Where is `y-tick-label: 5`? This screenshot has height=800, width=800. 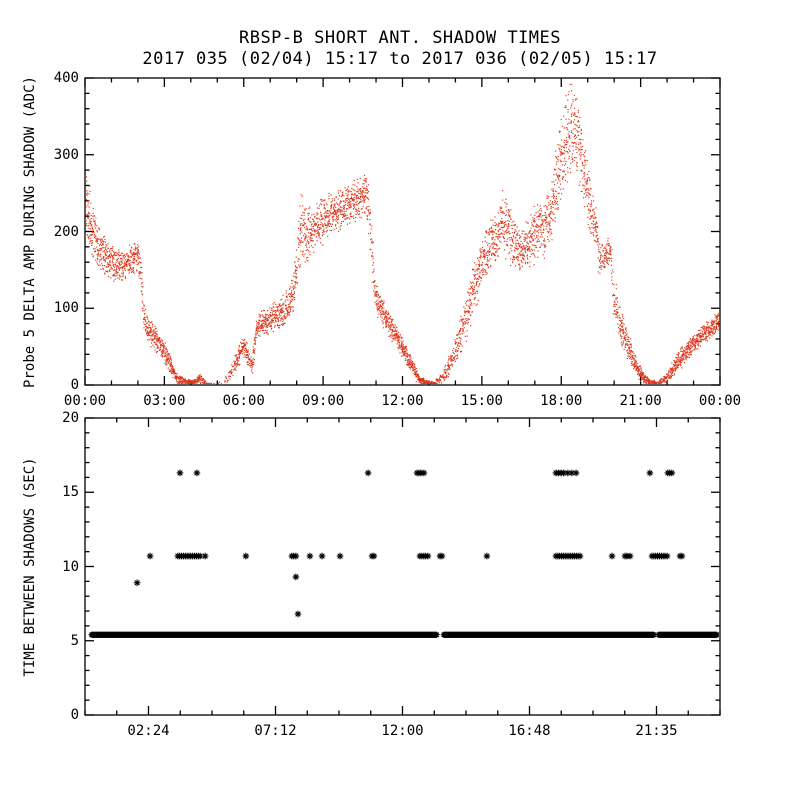
y-tick-label: 5 is located at coordinates (74, 640).